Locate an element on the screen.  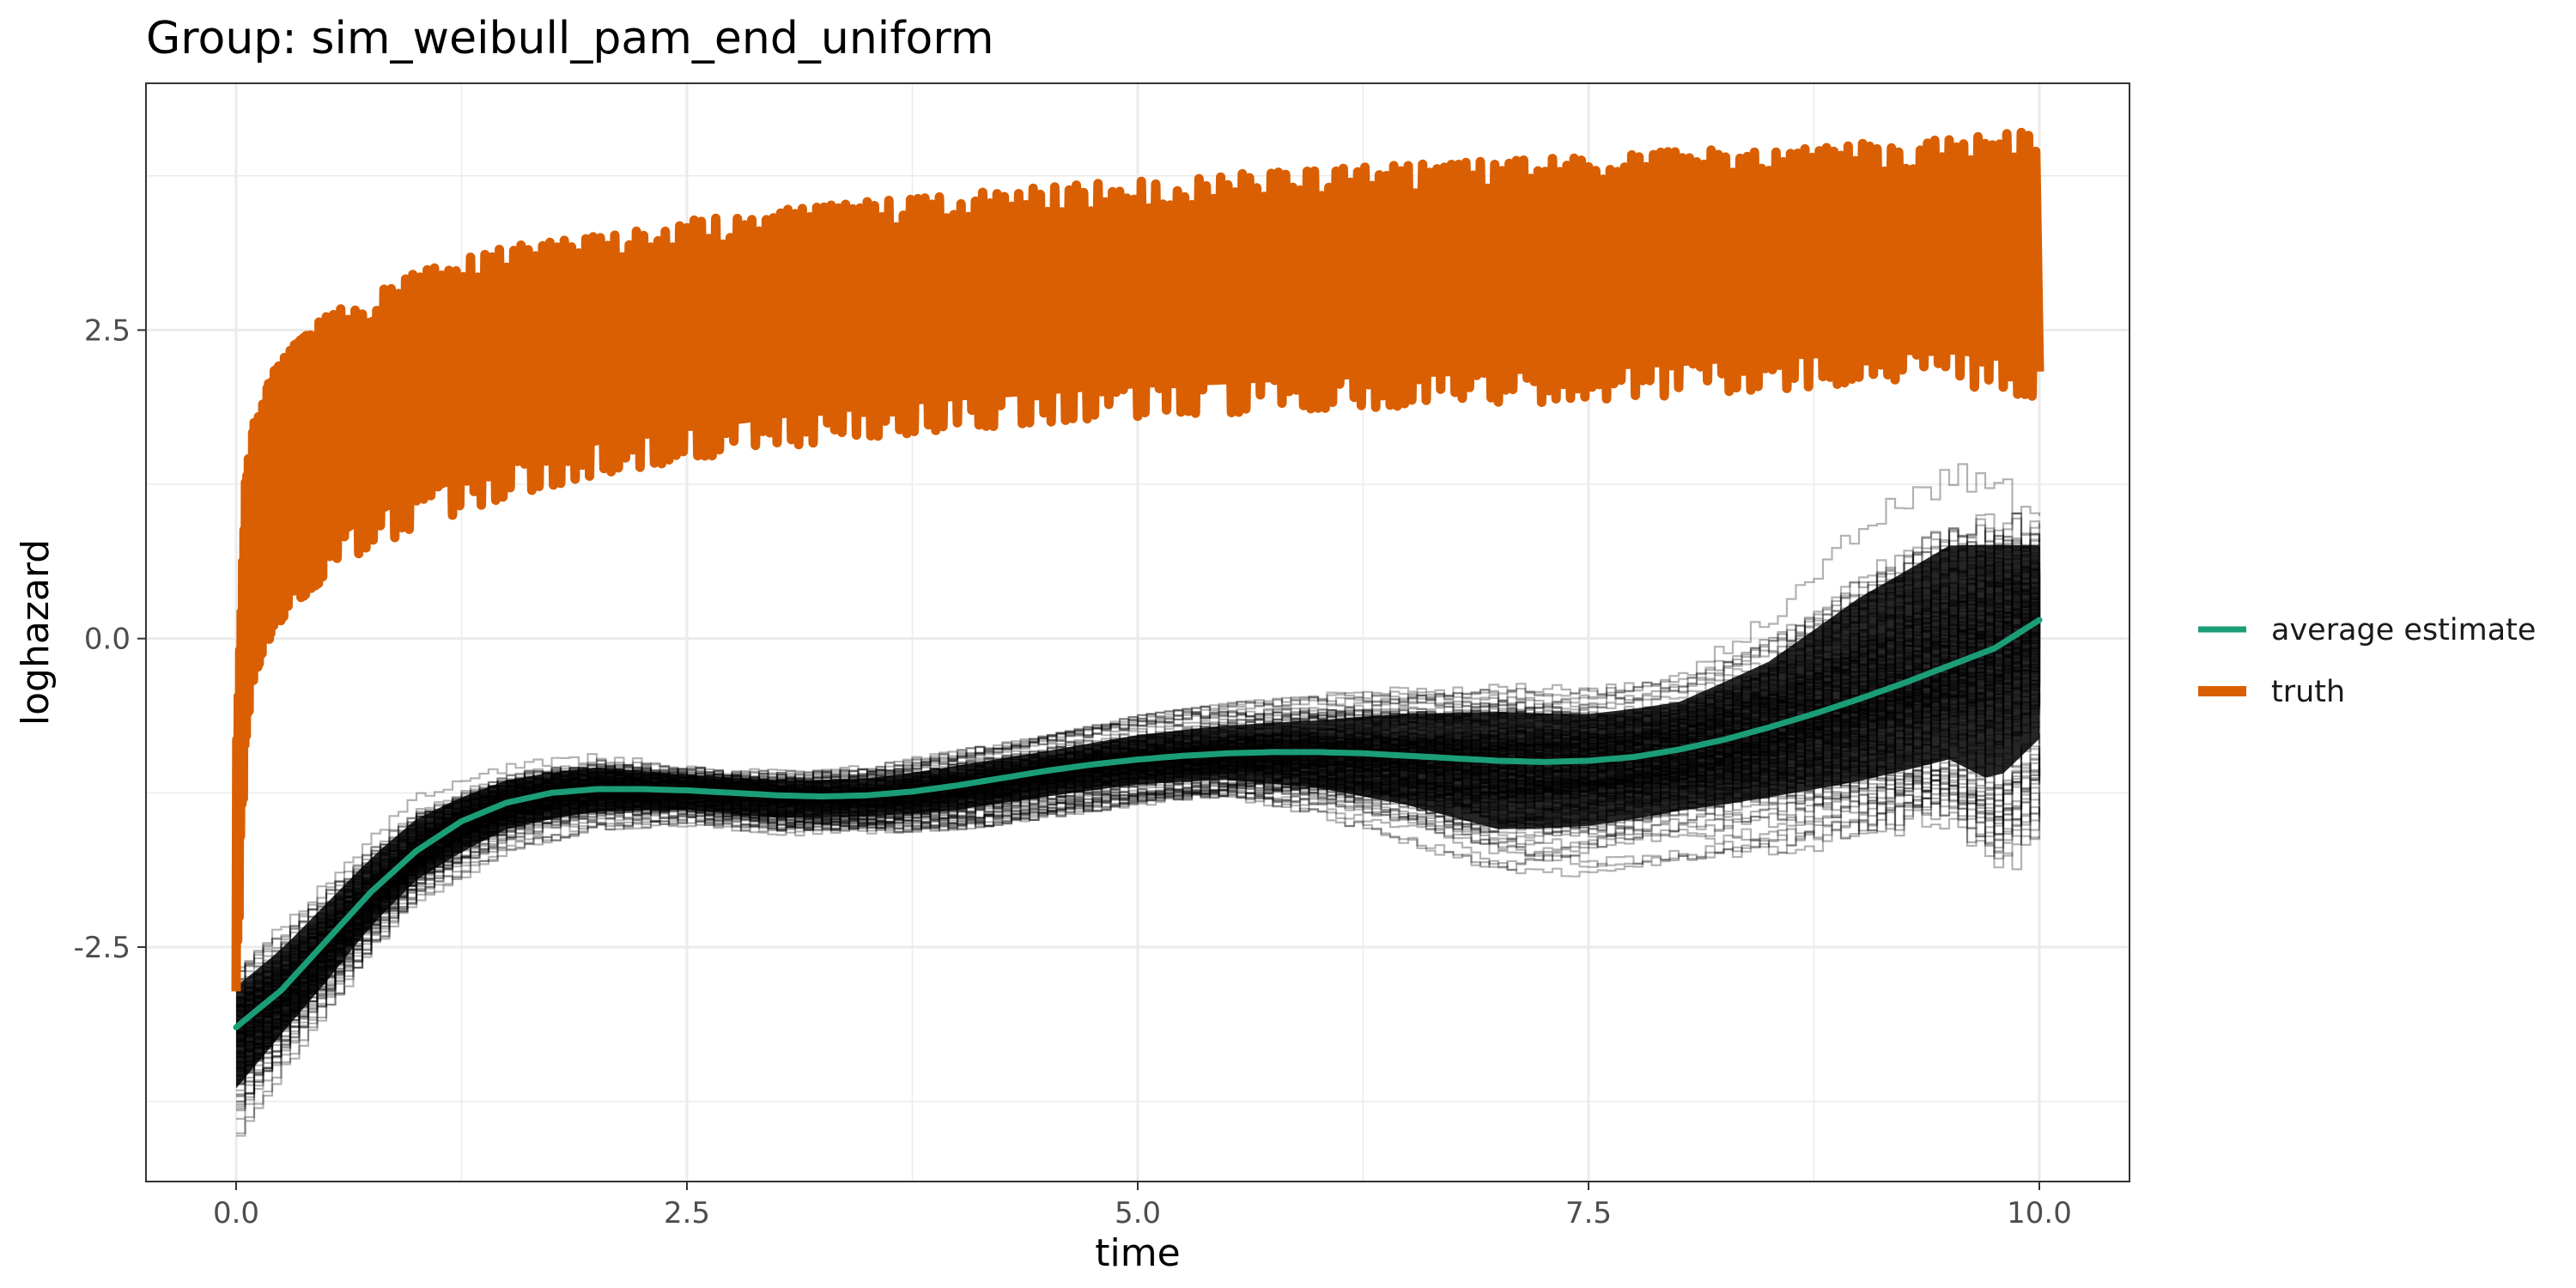
x-tick-label: 0.0 is located at coordinates (236, 1213).